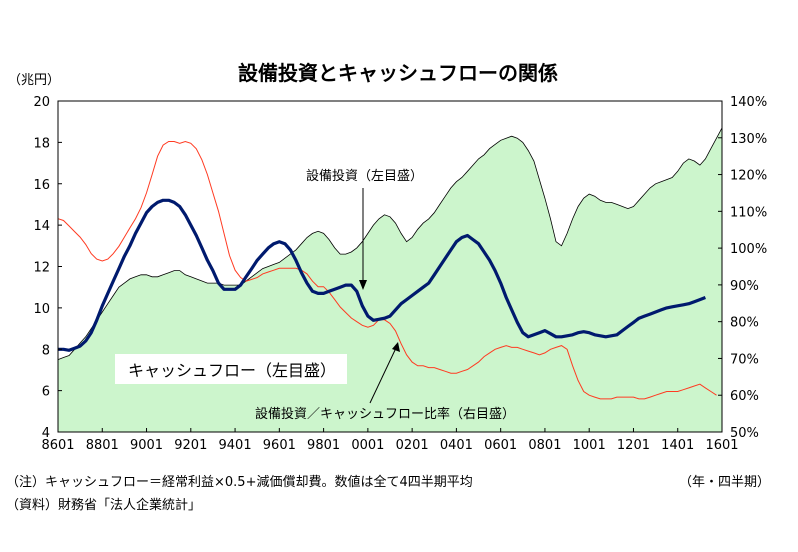 Image resolution: width=798 pixels, height=552 pixels. Describe the element at coordinates (323, 445) in the screenshot. I see `x-tick-label: 9801` at that location.